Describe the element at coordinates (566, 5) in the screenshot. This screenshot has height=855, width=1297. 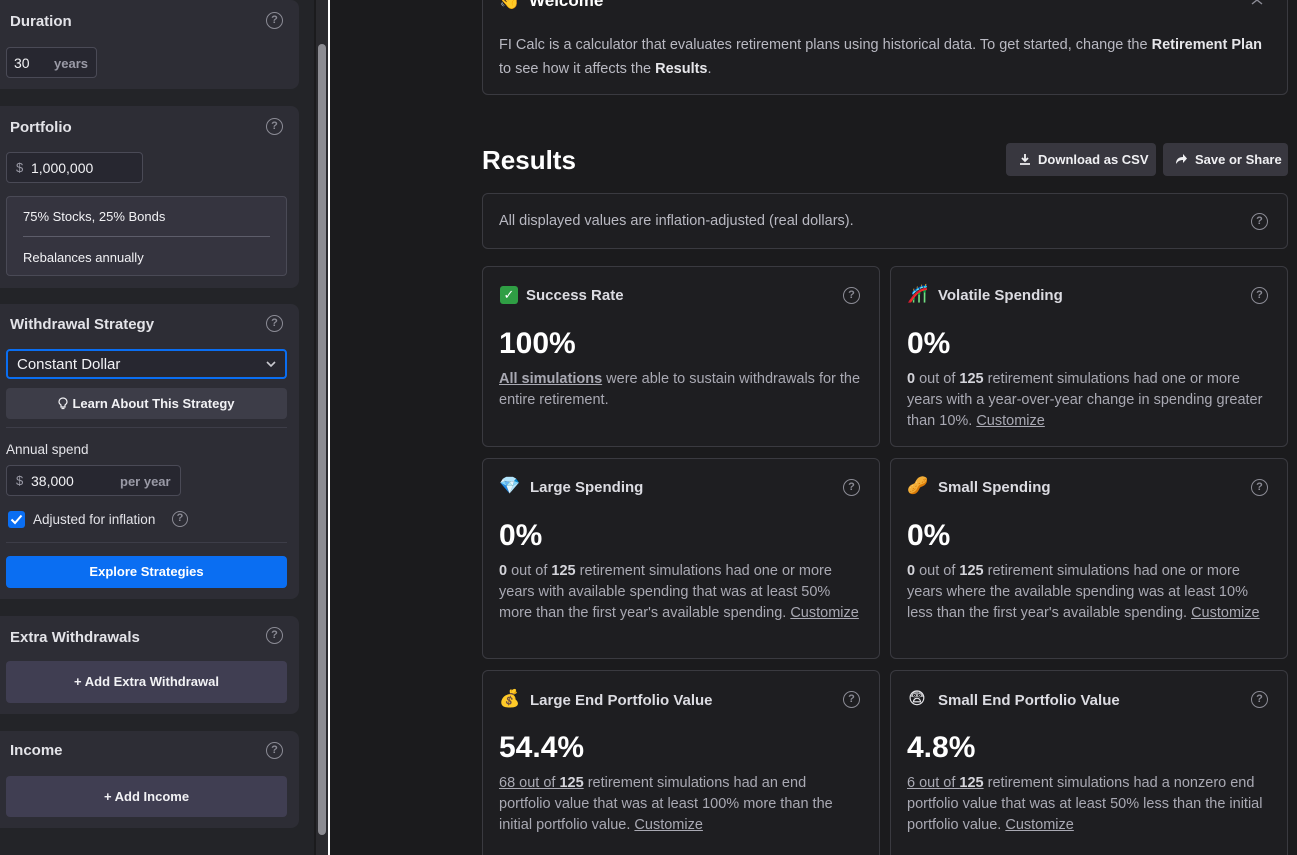
I see `welcome-title: Welcome` at that location.